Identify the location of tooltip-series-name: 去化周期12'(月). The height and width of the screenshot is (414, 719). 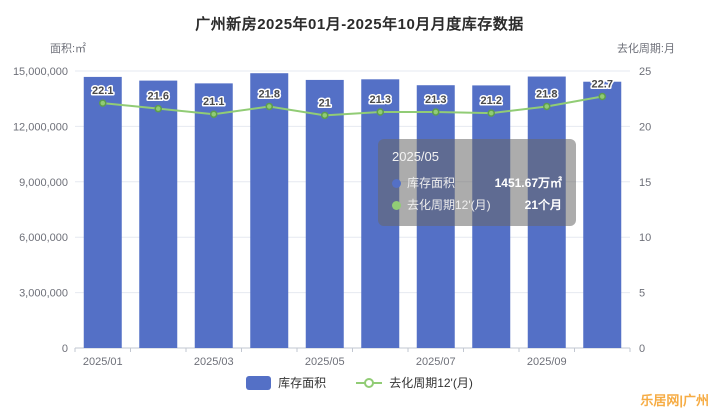
(449, 205).